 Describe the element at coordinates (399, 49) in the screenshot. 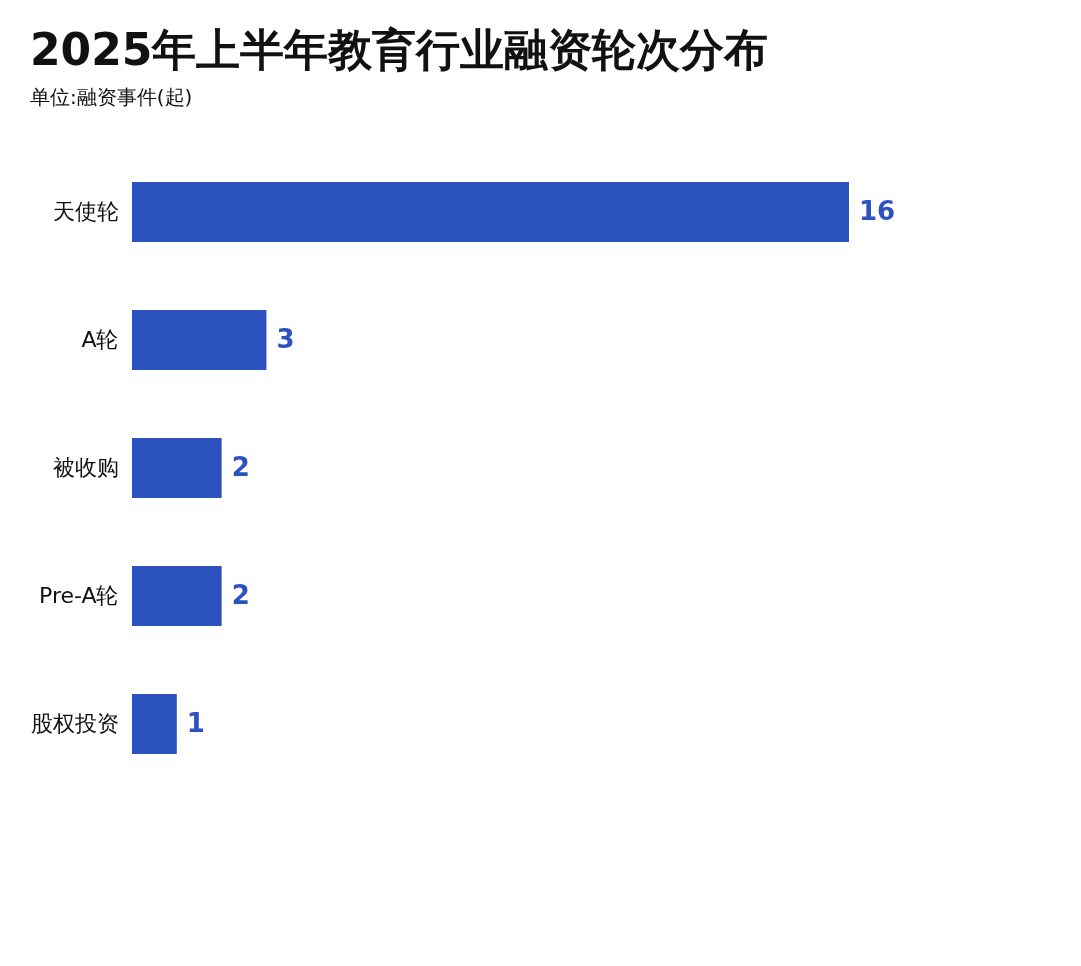

I see `chart-title: 2025年上半年教育行业融资轮次分布` at that location.